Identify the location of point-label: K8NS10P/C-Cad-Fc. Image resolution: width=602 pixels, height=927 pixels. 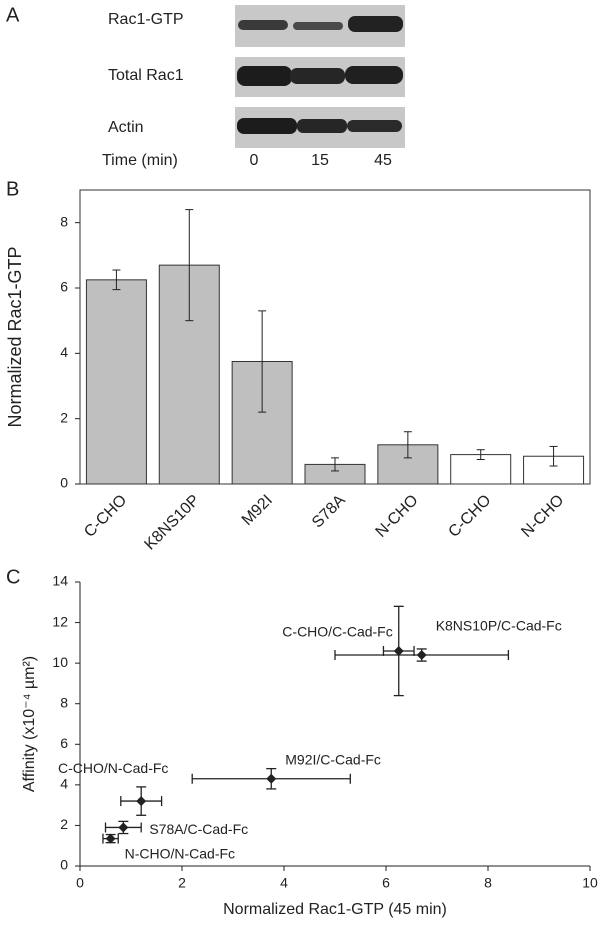
(499, 626).